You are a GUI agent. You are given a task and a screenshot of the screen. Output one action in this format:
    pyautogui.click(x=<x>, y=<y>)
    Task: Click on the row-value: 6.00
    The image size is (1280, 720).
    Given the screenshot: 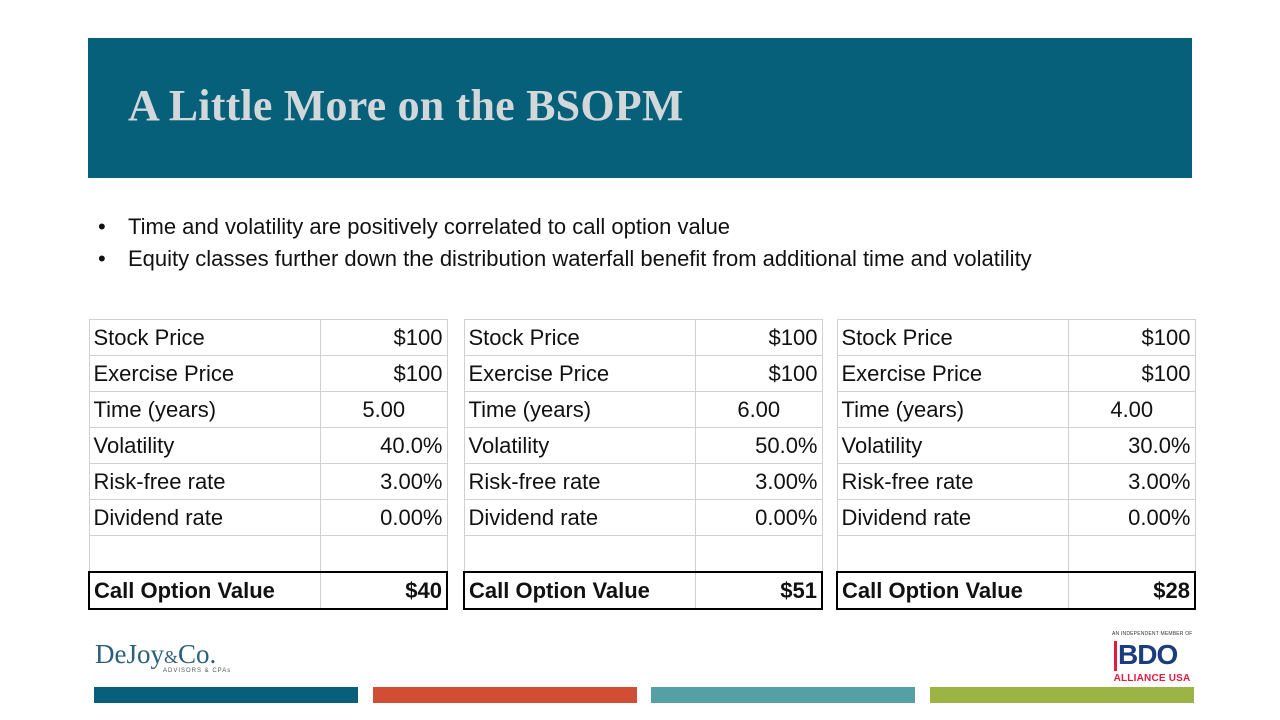 What is the action you would take?
    pyautogui.click(x=759, y=409)
    